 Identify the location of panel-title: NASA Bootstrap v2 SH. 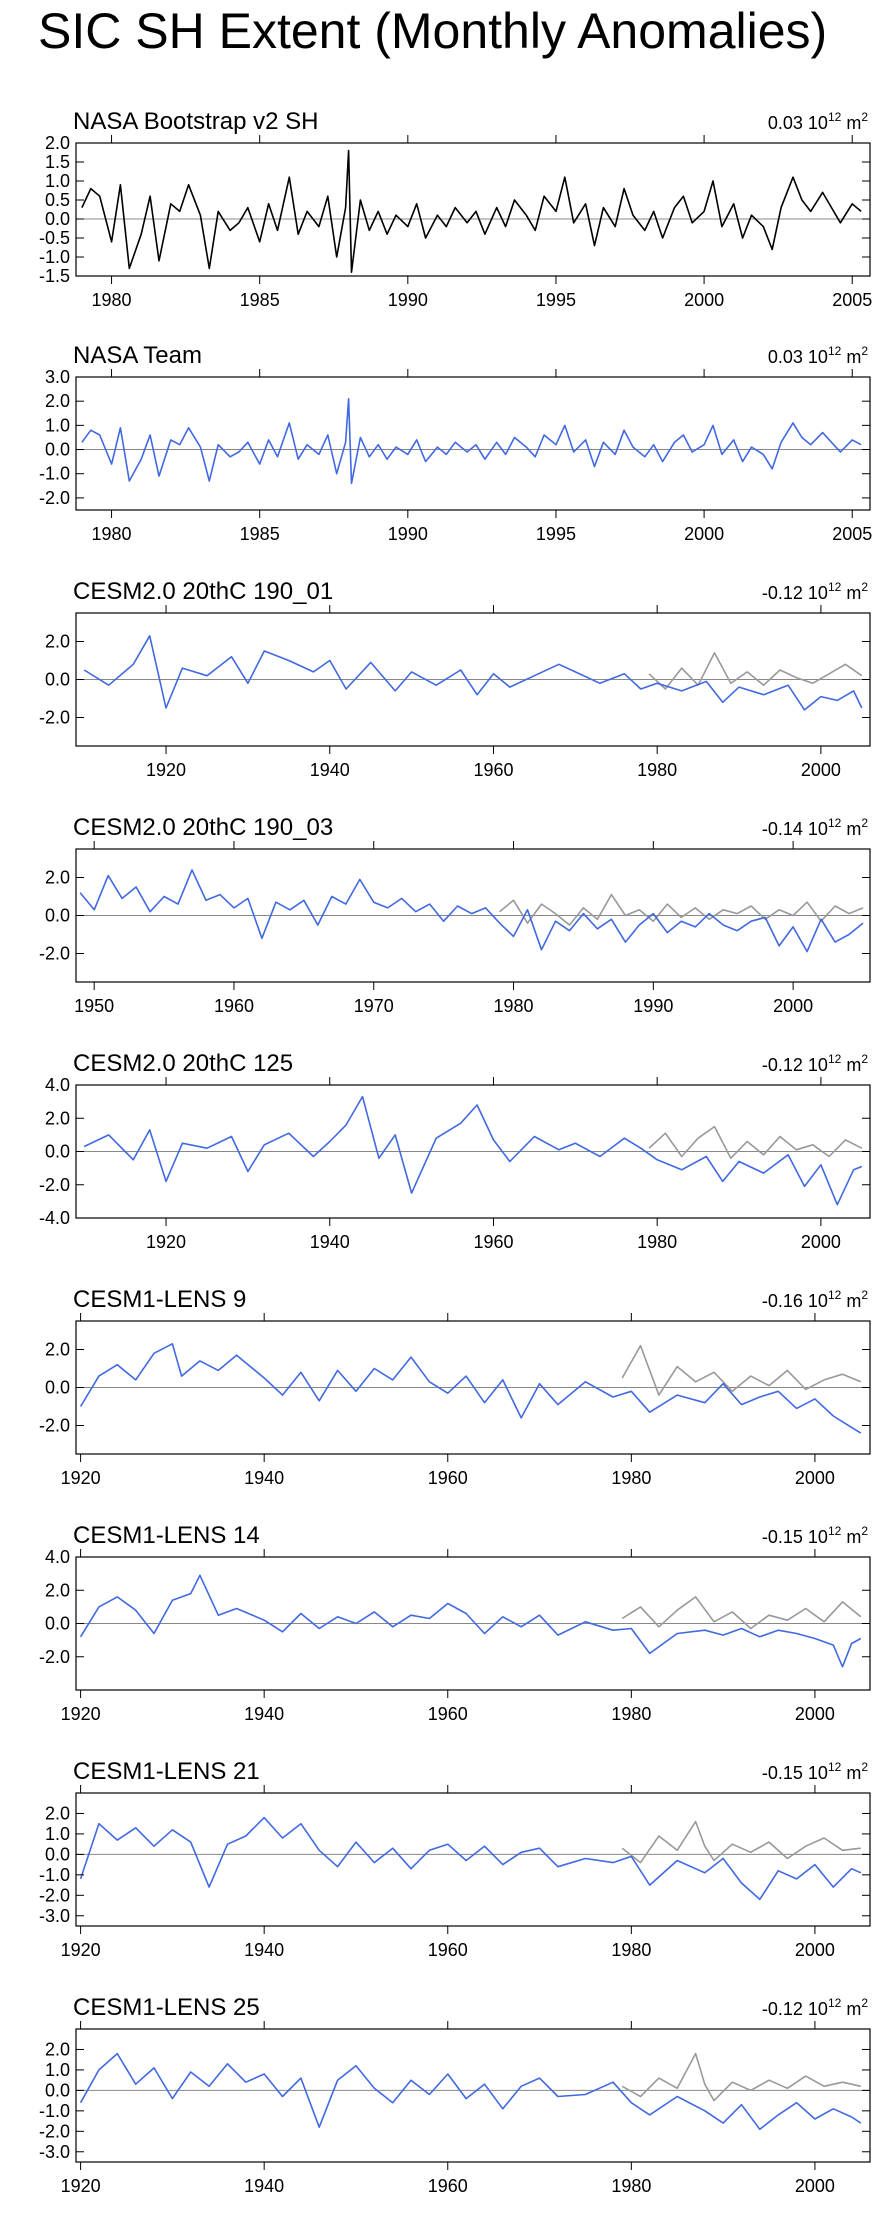
(195, 121).